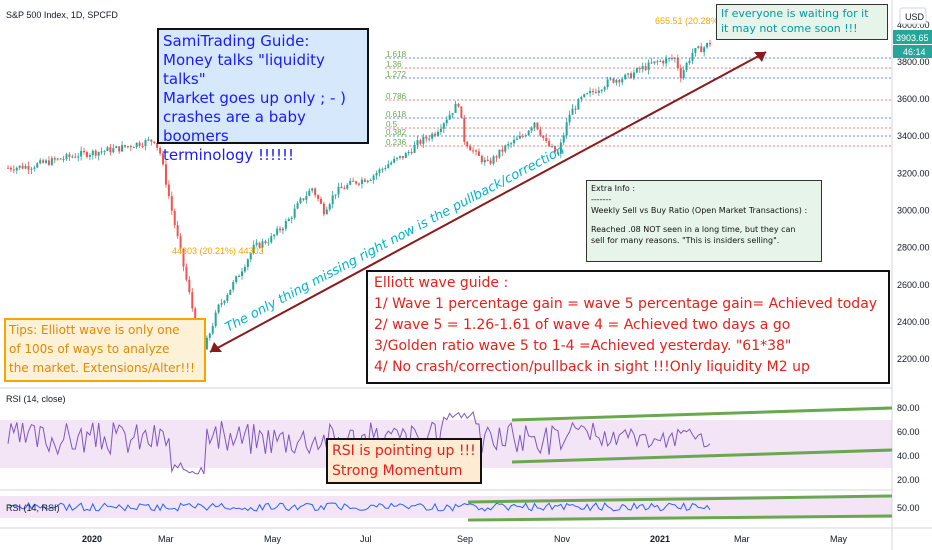  Describe the element at coordinates (908, 508) in the screenshot. I see `rsi2-tick-label: 50.00` at that location.